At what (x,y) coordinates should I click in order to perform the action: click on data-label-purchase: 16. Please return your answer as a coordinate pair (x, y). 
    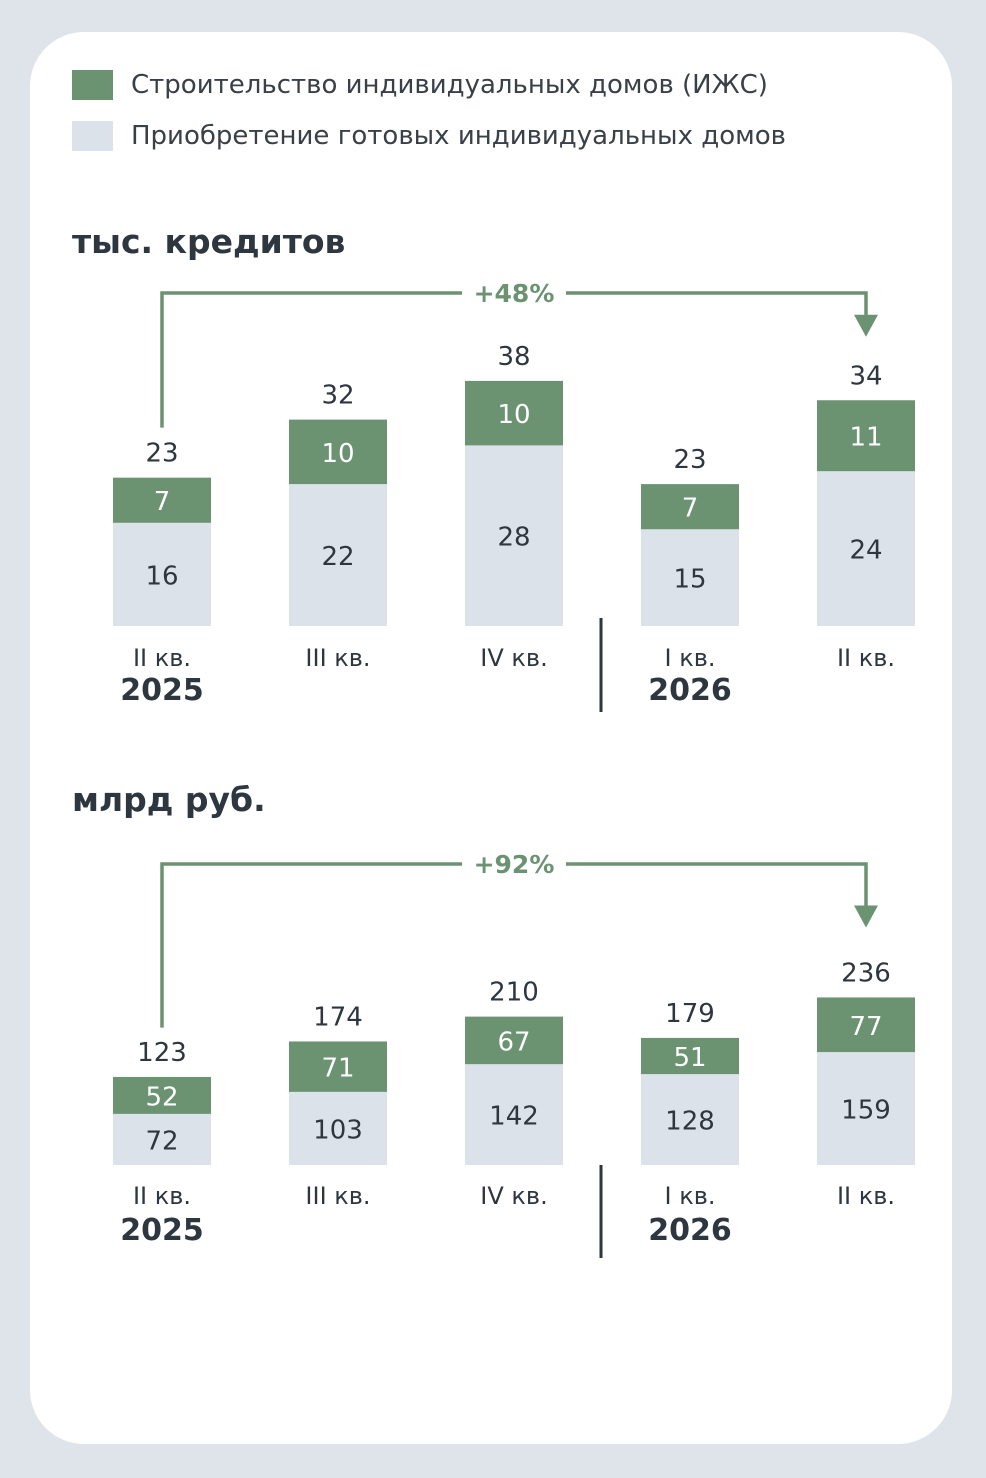
    Looking at the image, I should click on (161, 576).